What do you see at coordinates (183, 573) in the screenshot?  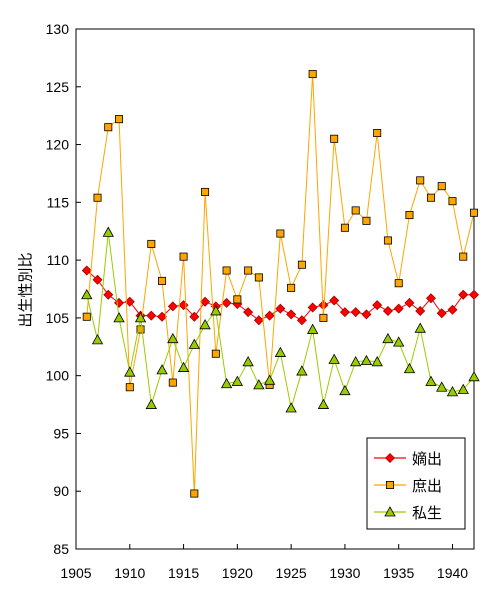 I see `x-tick-label: 1915` at bounding box center [183, 573].